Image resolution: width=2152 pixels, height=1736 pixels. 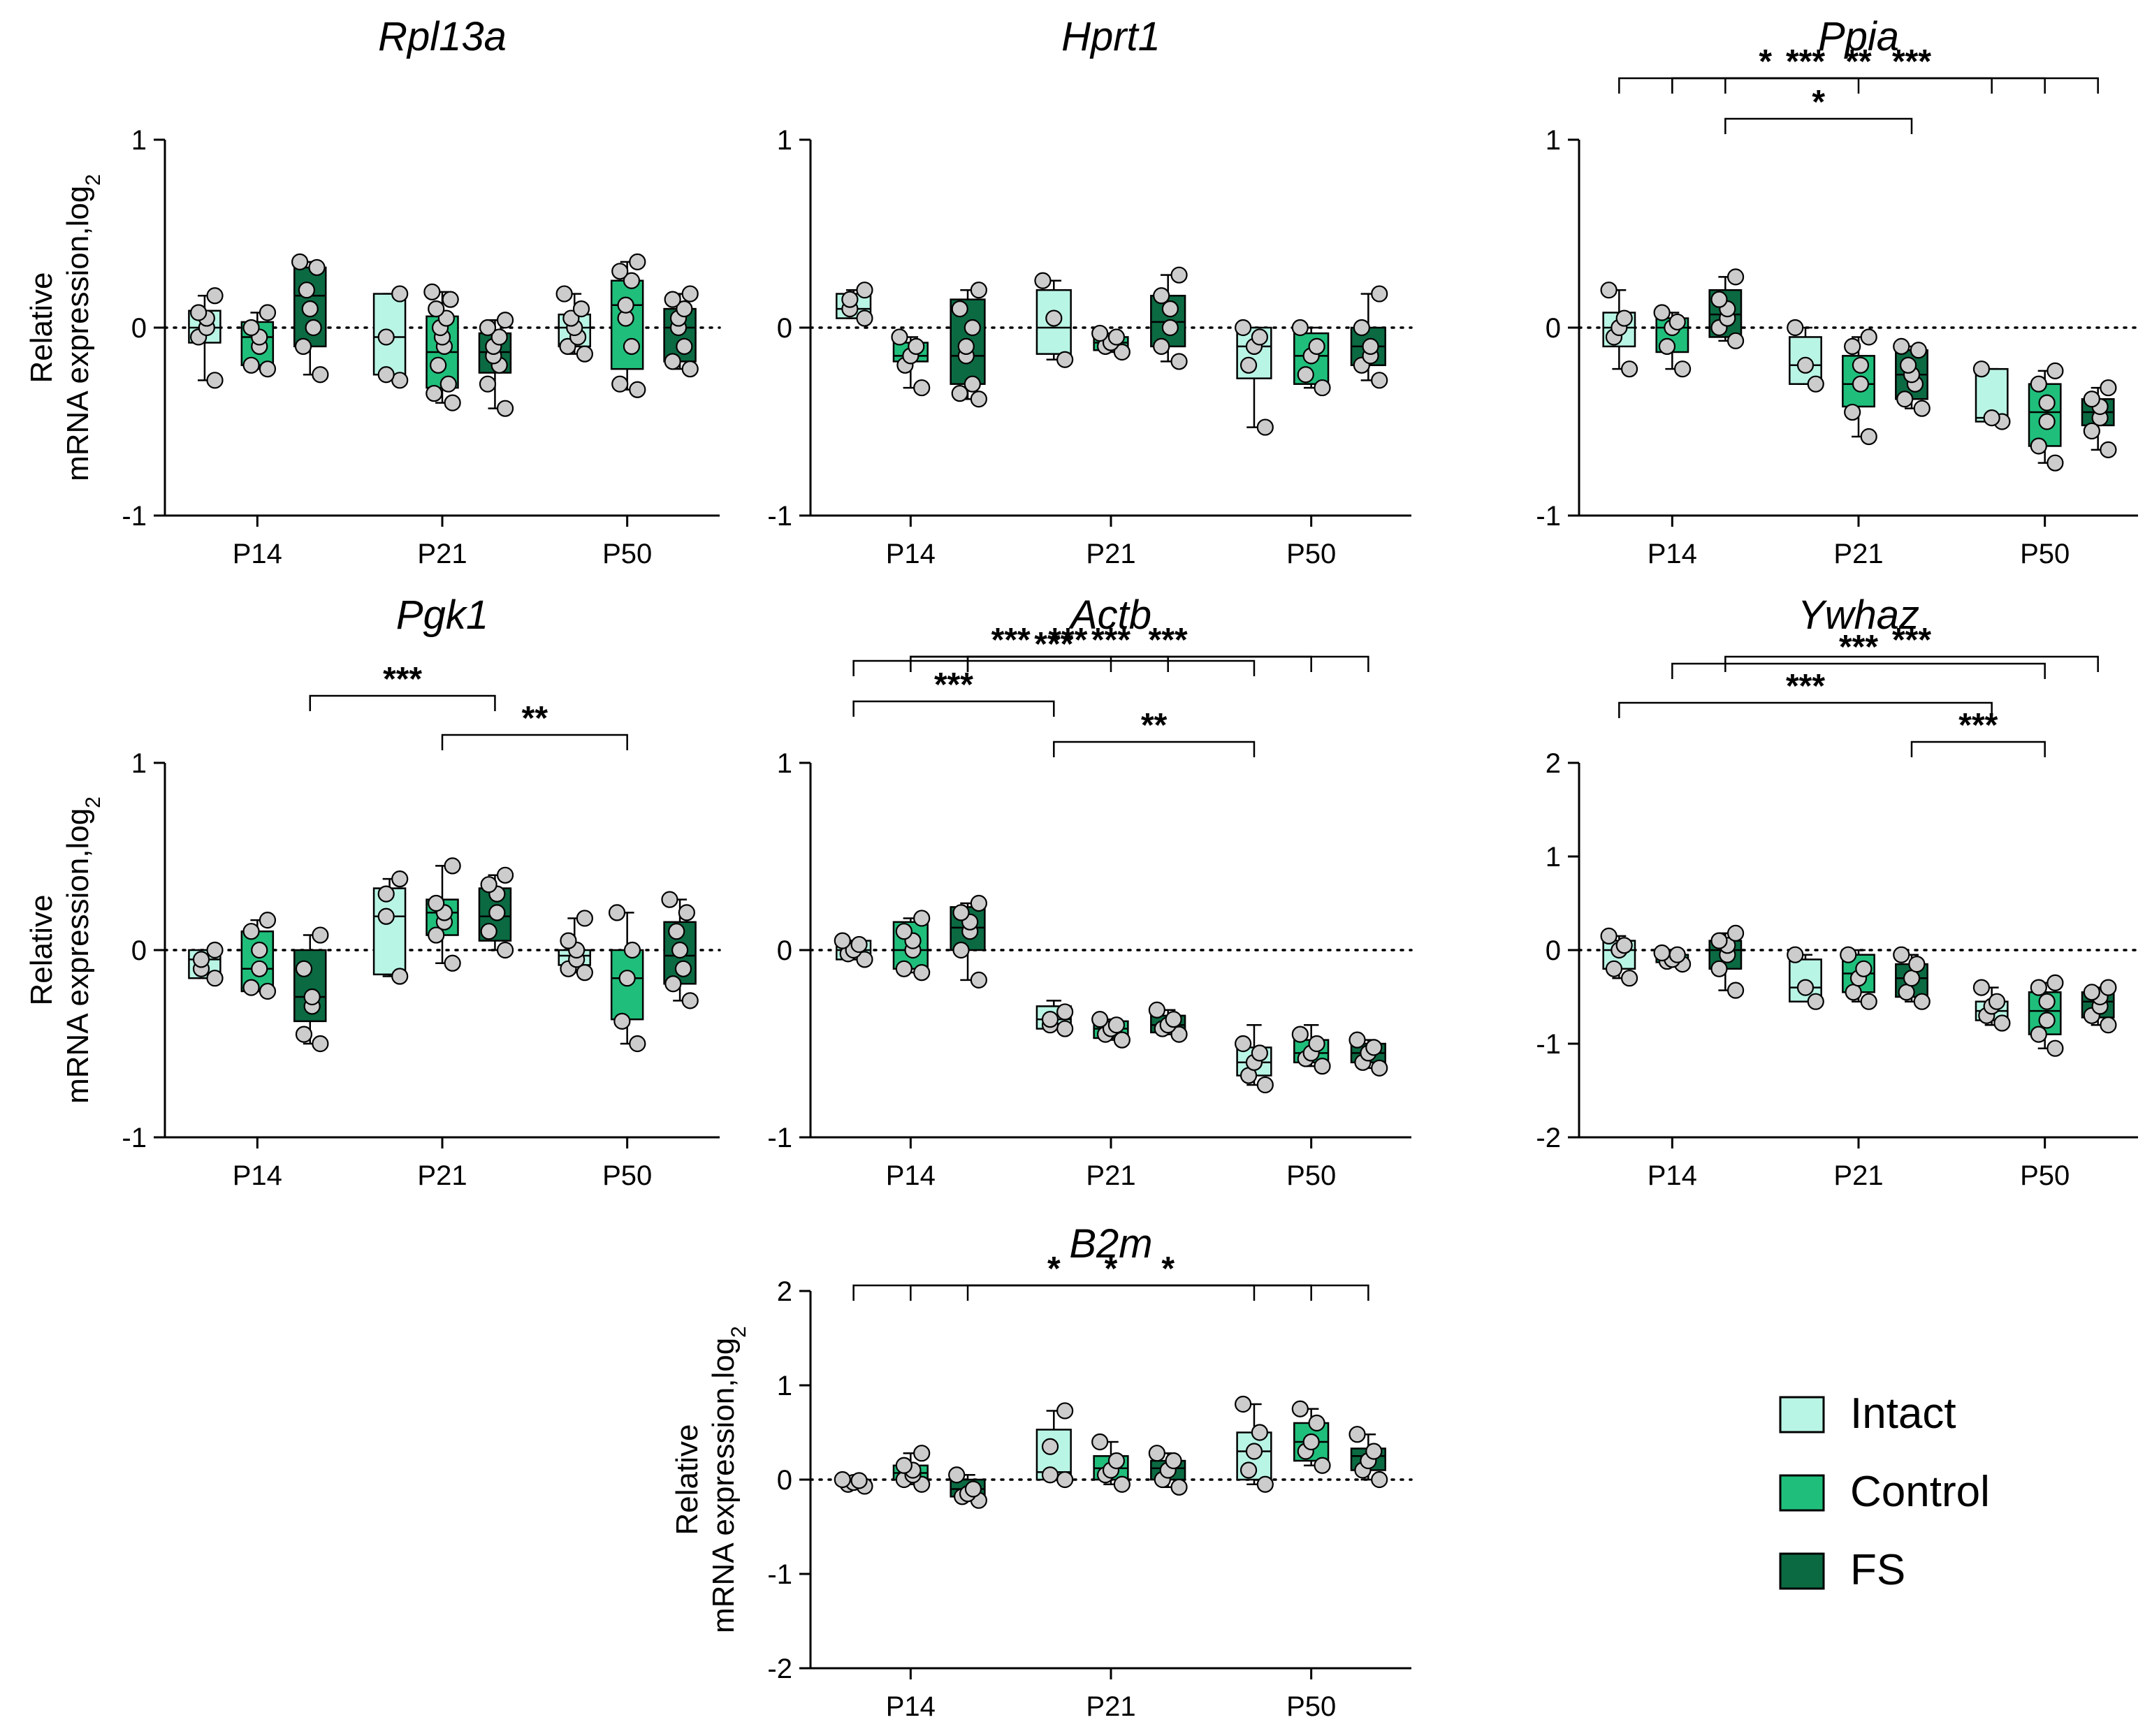 I want to click on significance-label: ***, so click(x=1053, y=644).